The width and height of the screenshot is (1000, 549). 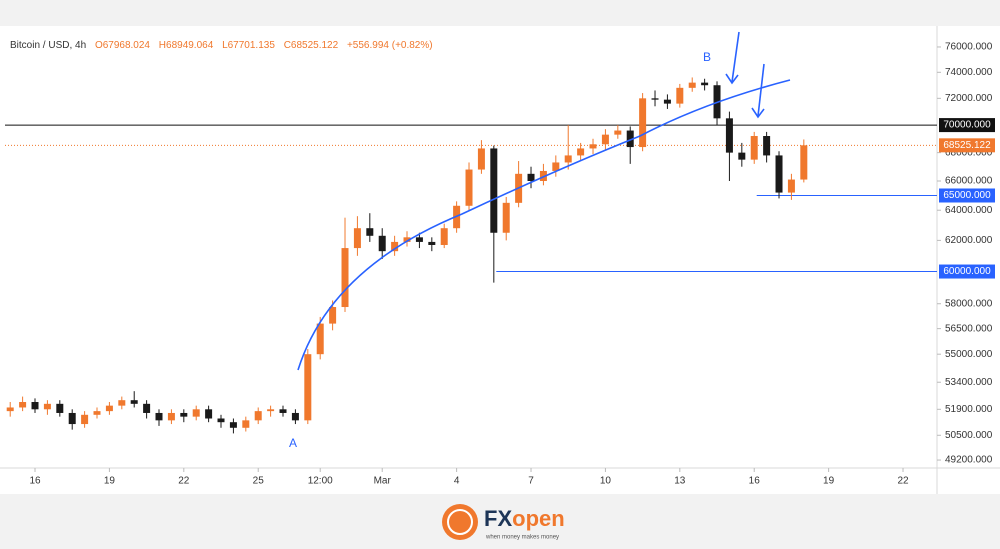 I want to click on y-tick-label: 58000.000, so click(x=969, y=303).